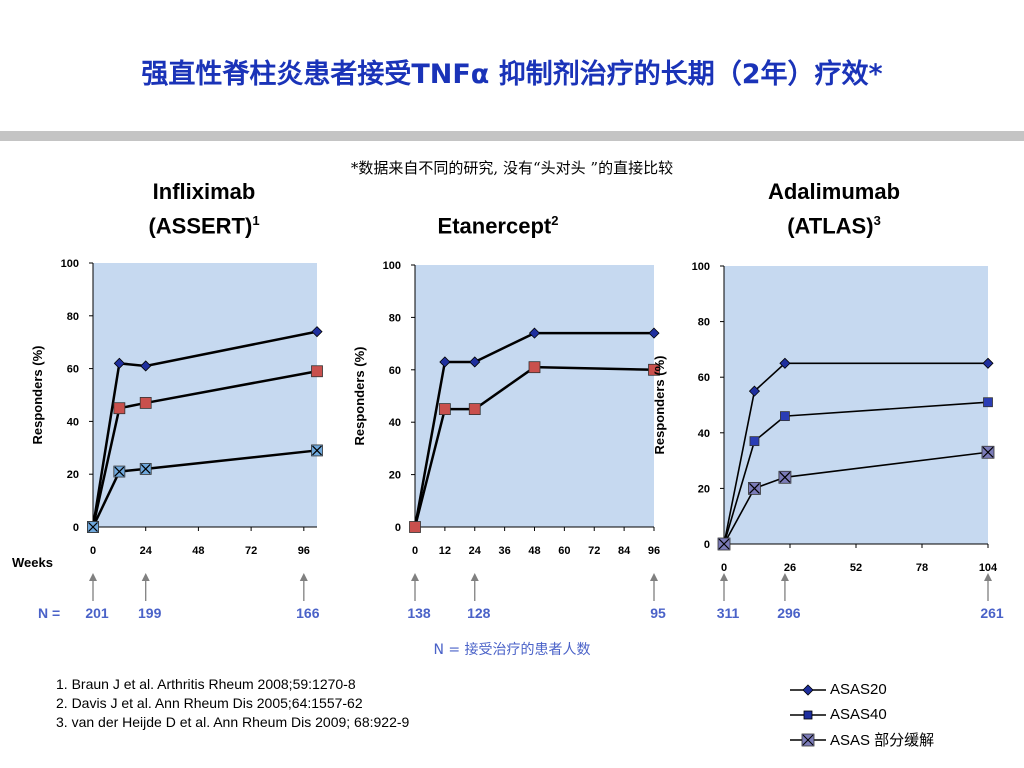  I want to click on n-value: 128, so click(479, 613).